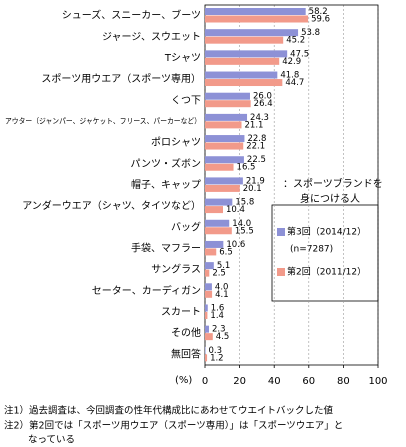 The width and height of the screenshot is (406, 447). Describe the element at coordinates (235, 210) in the screenshot. I see `value-label: 10.4` at that location.